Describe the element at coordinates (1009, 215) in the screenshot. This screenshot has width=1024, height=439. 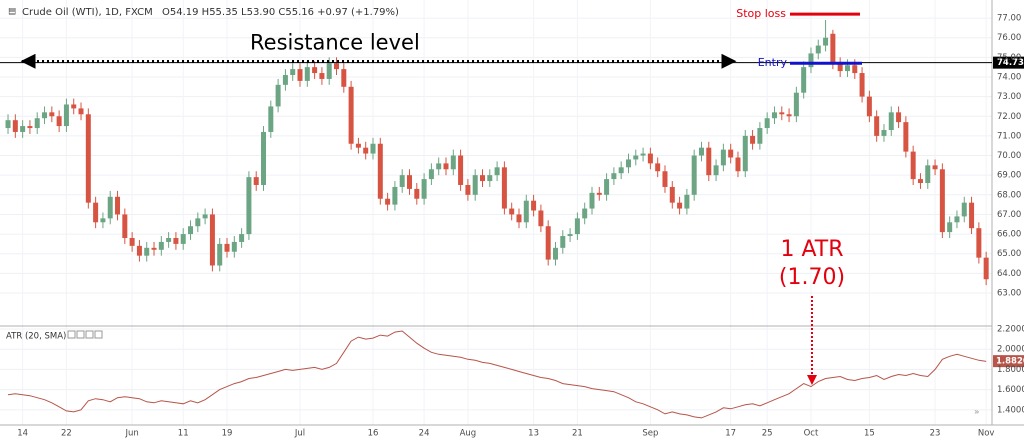
I see `y-tick-label: 67.00` at that location.